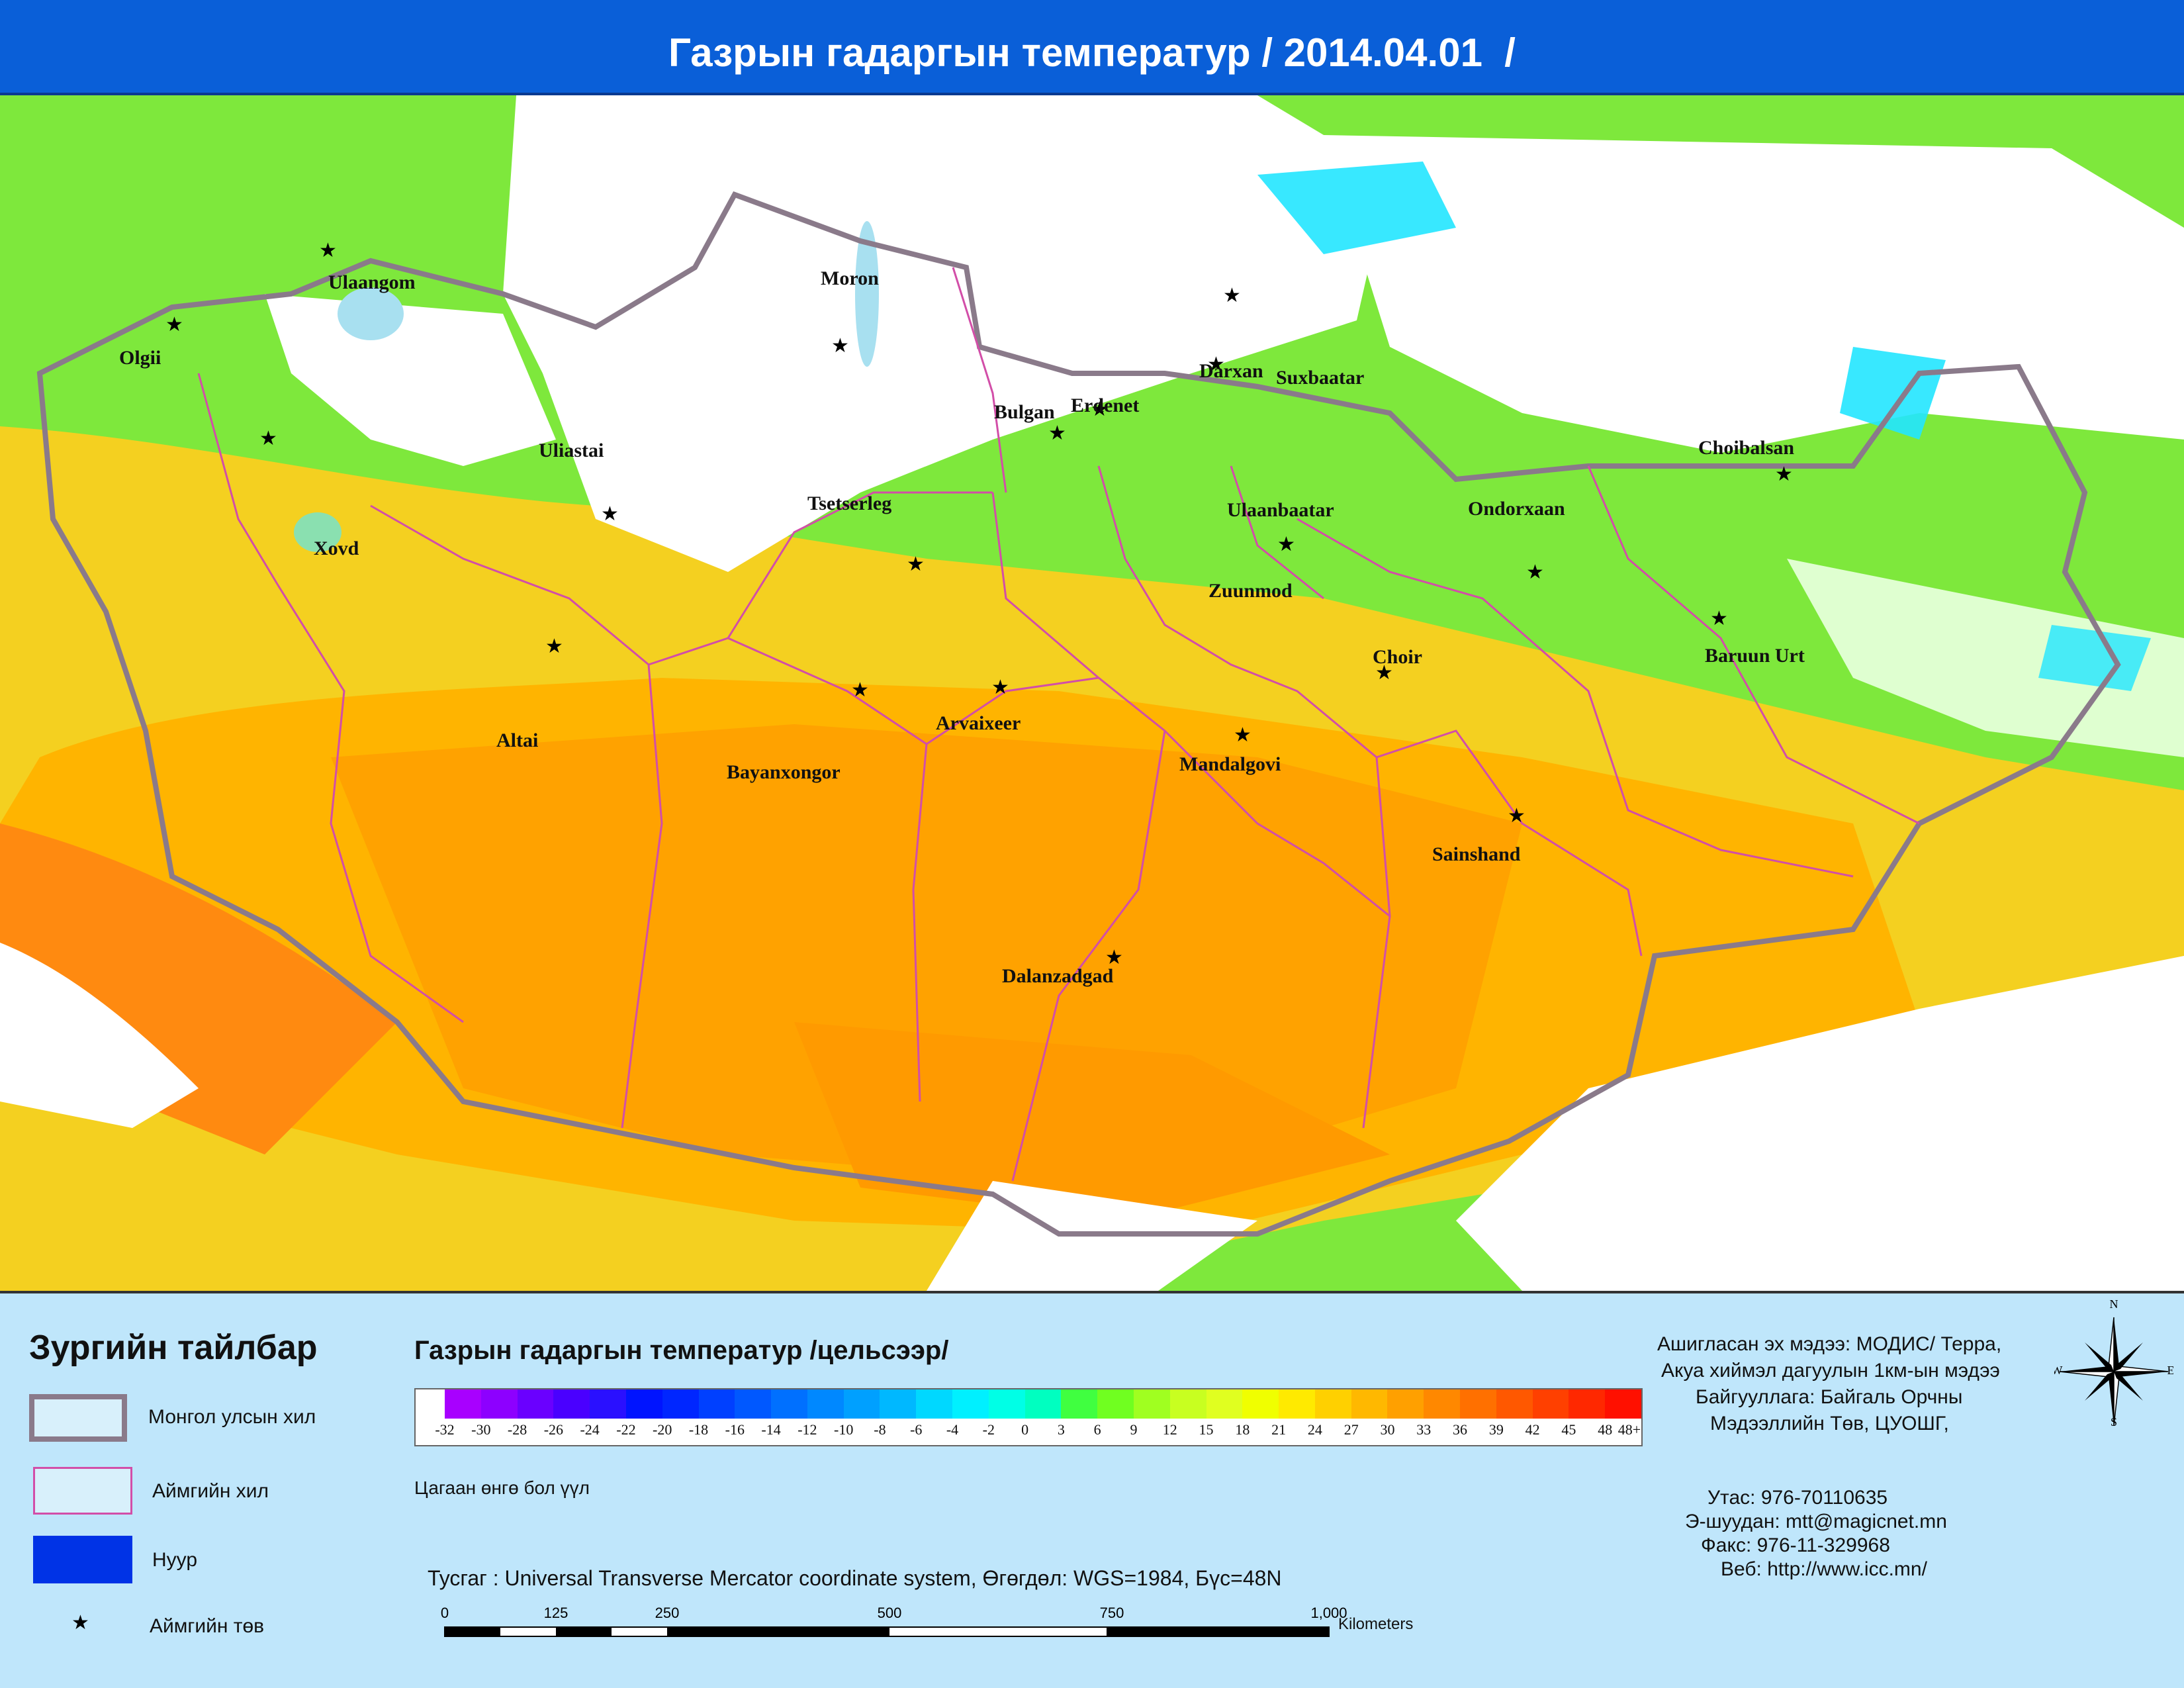  I want to click on colorbar-tick-label: -12, so click(807, 1429).